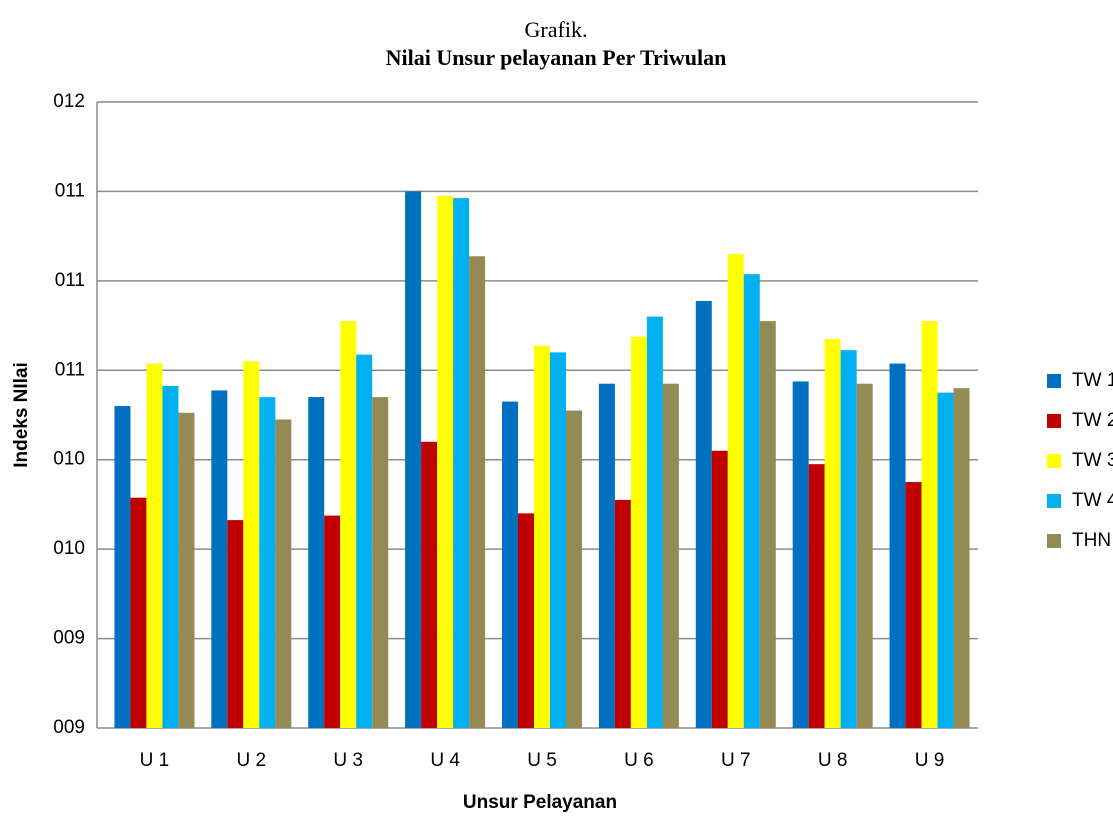  Describe the element at coordinates (556, 29) in the screenshot. I see `chart-title: Grafik.` at that location.